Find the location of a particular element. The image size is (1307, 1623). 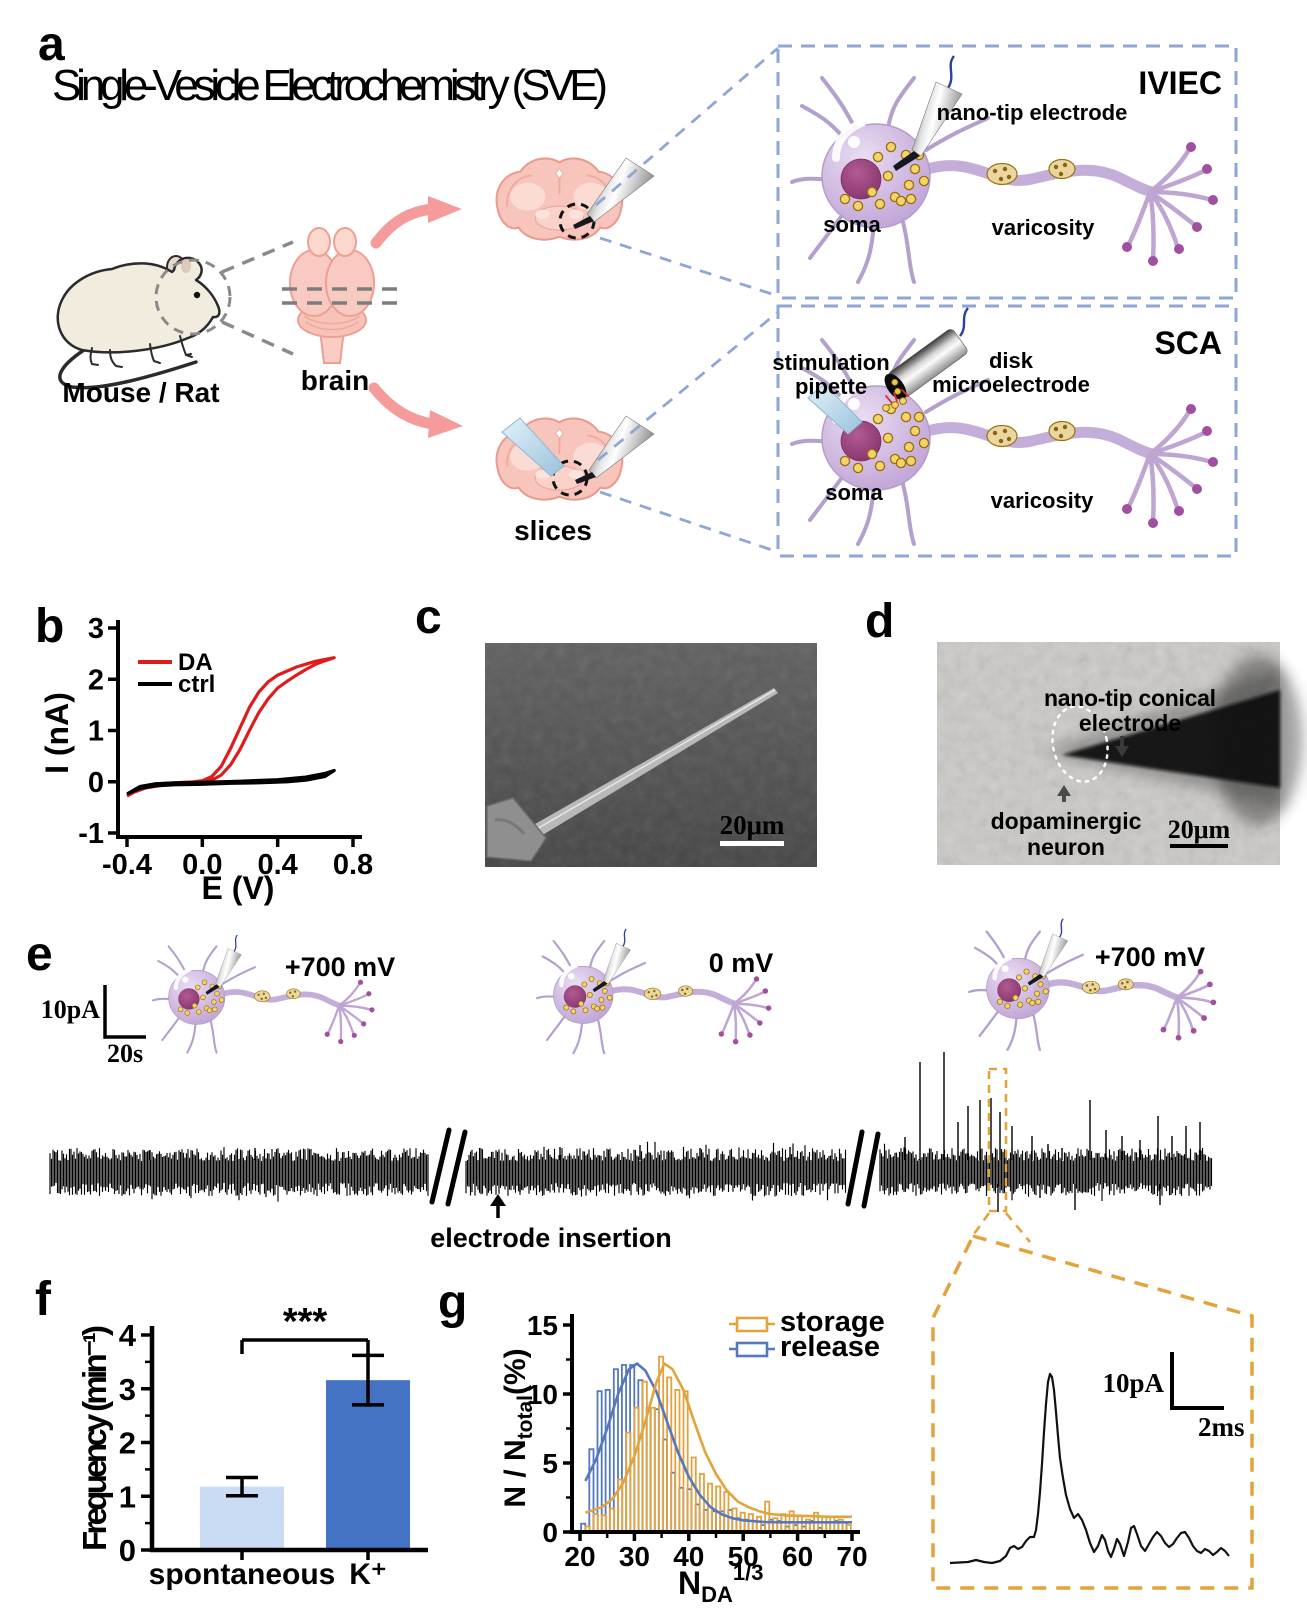

svg-text: -1 is located at coordinates (91, 834).